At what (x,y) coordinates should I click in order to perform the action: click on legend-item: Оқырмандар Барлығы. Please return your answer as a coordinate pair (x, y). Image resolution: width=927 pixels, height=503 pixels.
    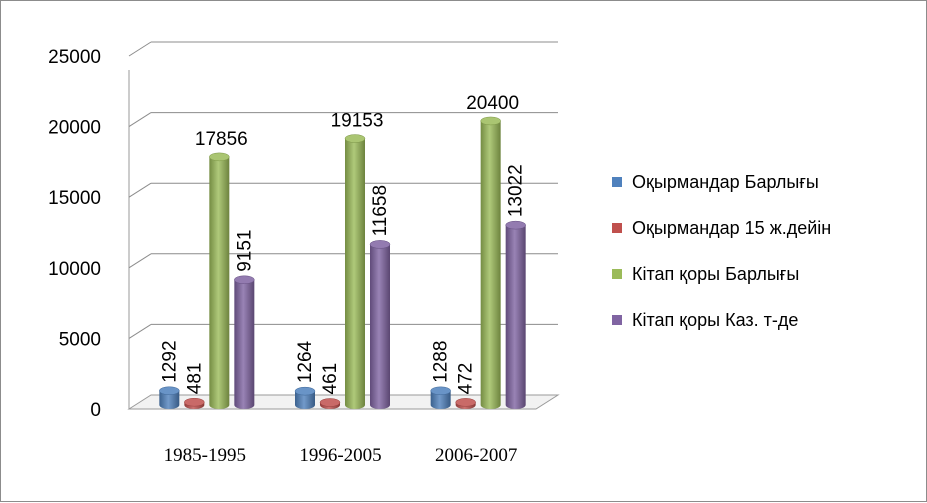
    Looking at the image, I should click on (715, 182).